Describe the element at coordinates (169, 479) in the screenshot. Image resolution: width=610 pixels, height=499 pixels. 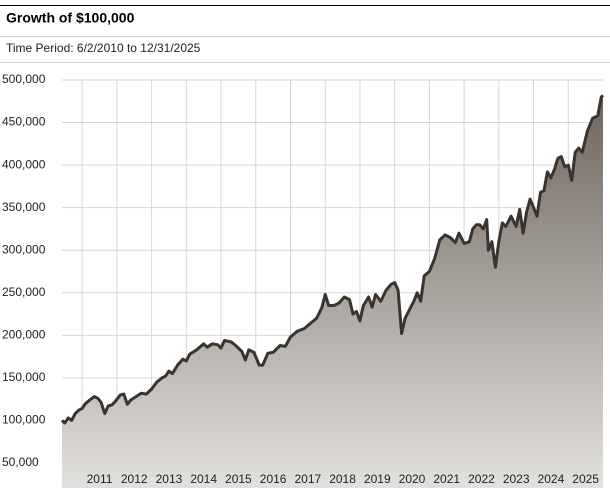
I see `x-tick-label: 2013` at that location.